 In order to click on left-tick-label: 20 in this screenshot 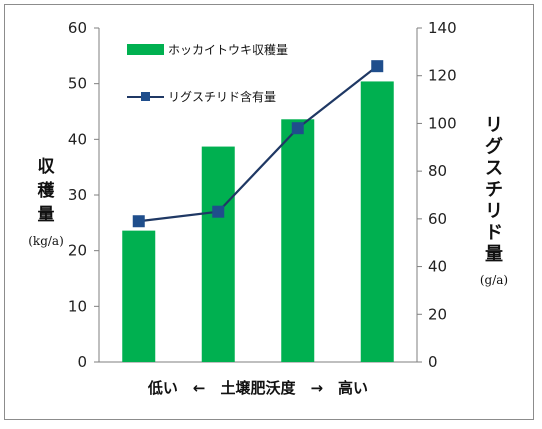, I will do `click(77, 251)`.